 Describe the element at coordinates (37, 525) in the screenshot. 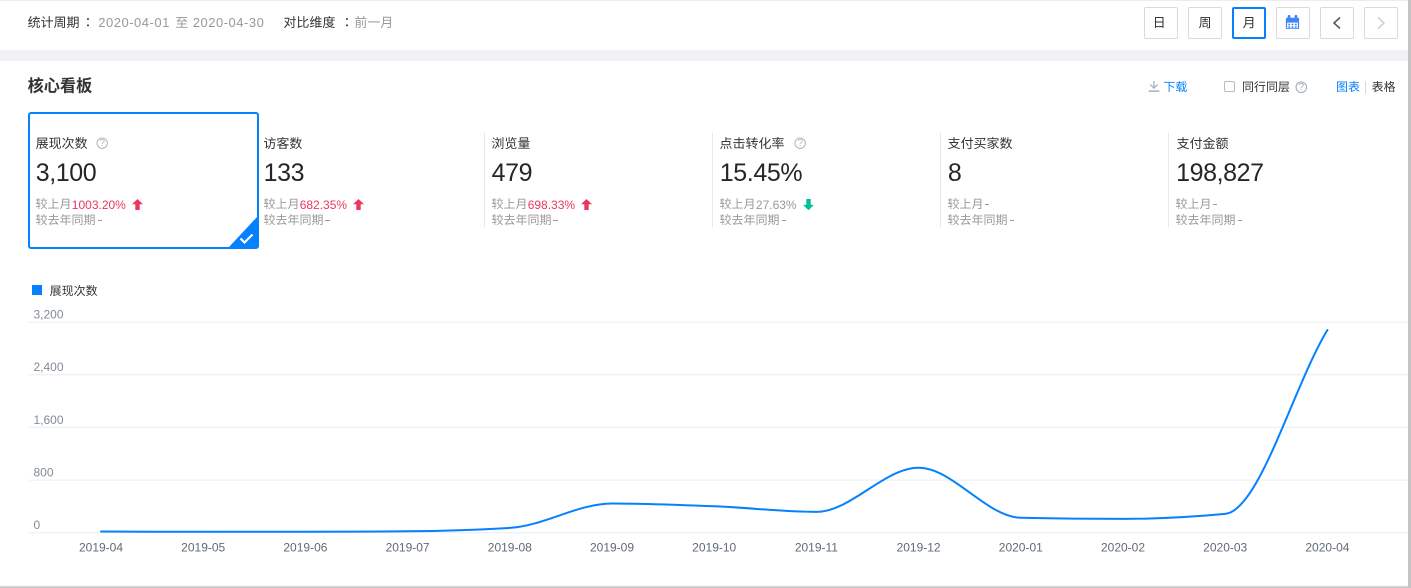

I see `svg-text: 0` at that location.